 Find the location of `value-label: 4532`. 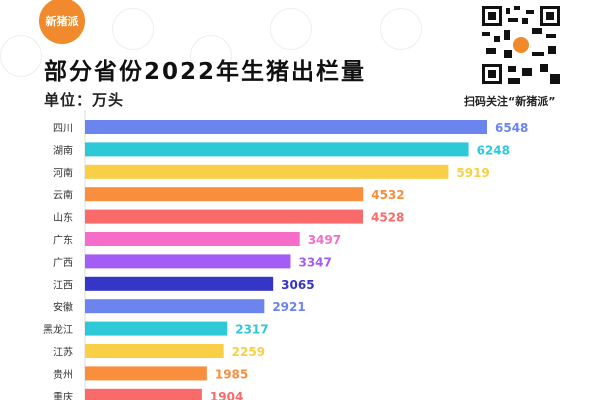

value-label: 4532 is located at coordinates (387, 195).